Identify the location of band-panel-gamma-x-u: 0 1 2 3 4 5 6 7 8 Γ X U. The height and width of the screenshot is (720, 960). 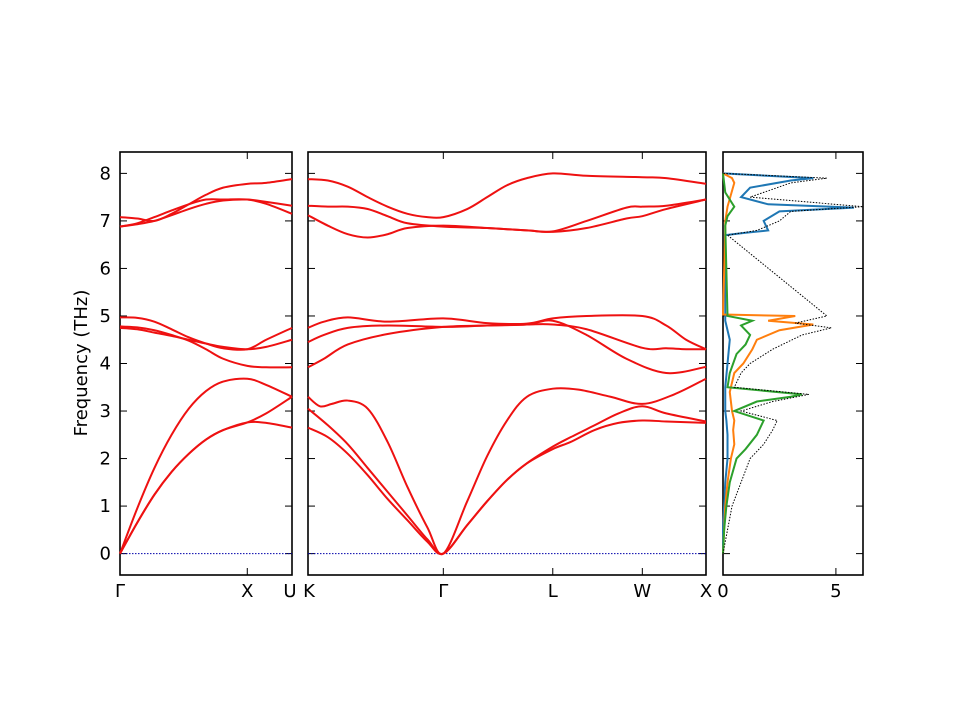
(198, 376).